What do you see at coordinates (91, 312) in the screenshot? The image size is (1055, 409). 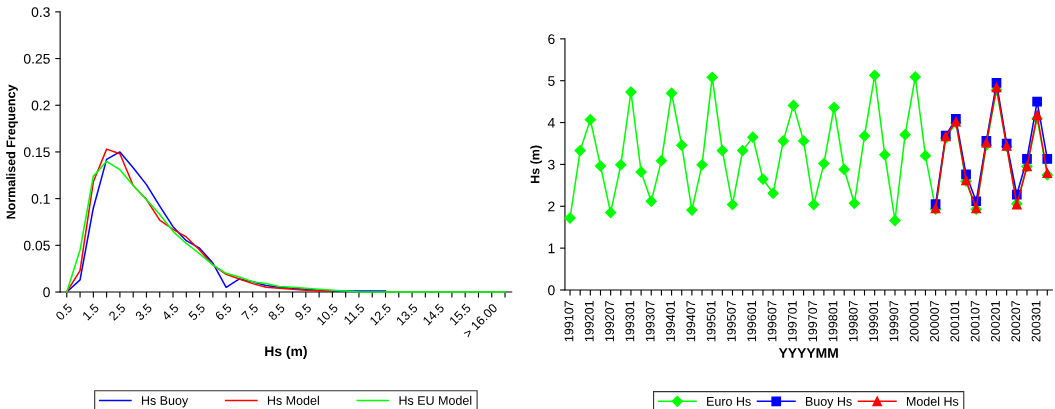 I see `x-tick-label: 1.5` at bounding box center [91, 312].